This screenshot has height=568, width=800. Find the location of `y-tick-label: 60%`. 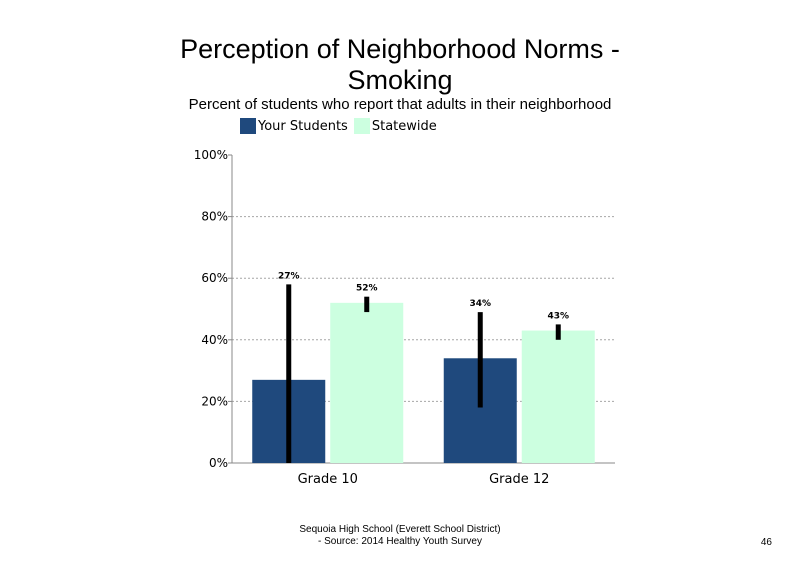

y-tick-label: 60% is located at coordinates (214, 278).